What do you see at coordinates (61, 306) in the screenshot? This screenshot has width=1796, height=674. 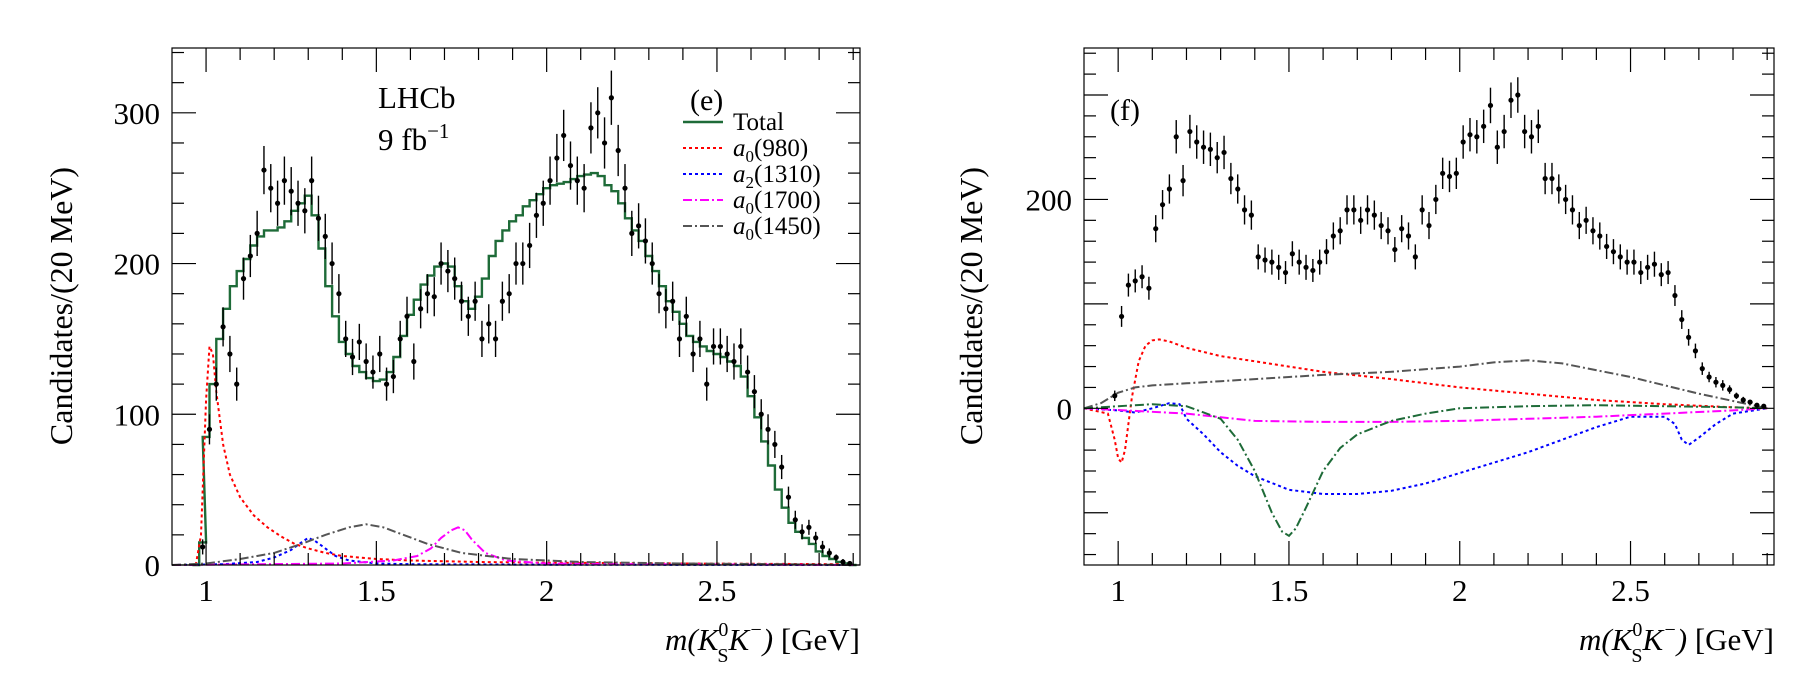 I see `panel-e-ylabel: Candidates/(20 MeV)` at bounding box center [61, 306].